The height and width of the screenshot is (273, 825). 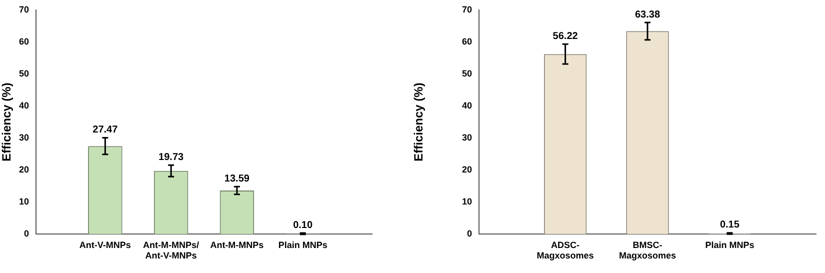 I want to click on data-label: 19.73, so click(x=171, y=157).